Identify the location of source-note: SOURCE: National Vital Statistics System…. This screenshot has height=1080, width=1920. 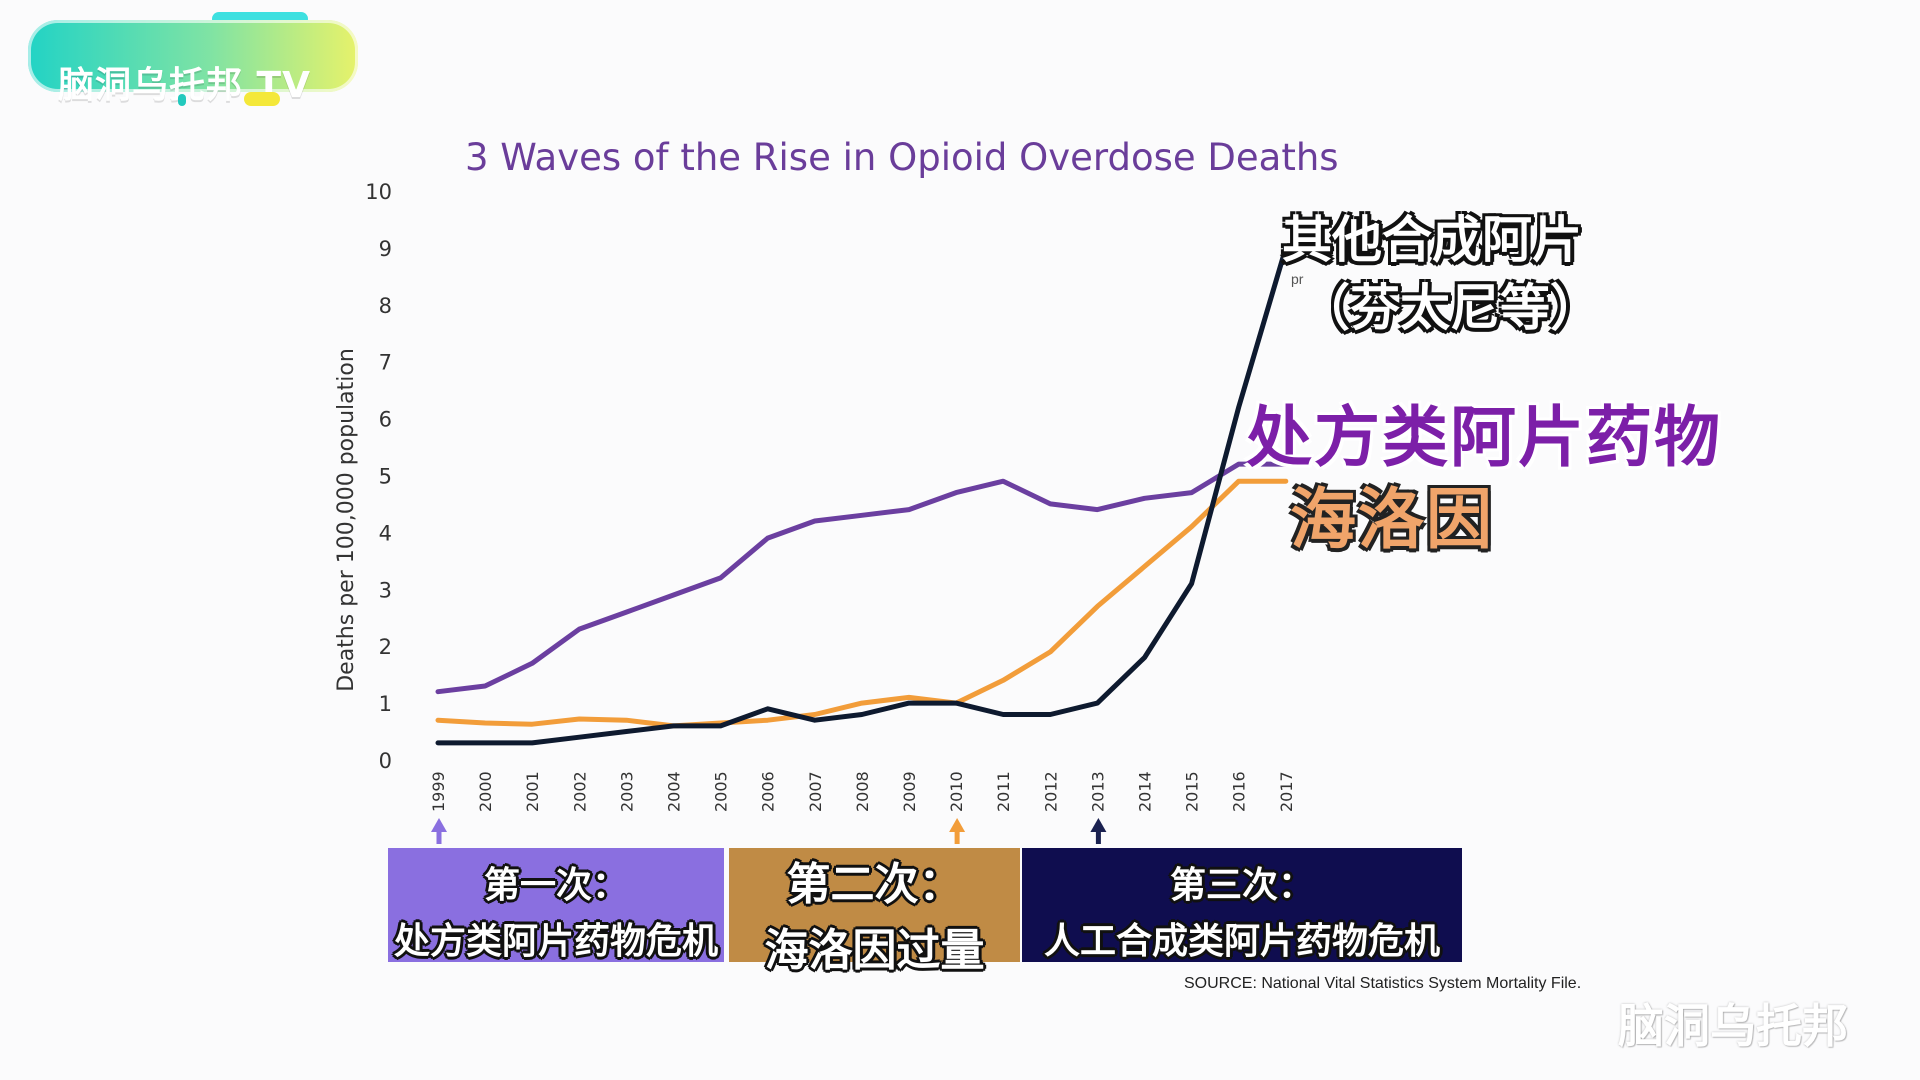
(1383, 983).